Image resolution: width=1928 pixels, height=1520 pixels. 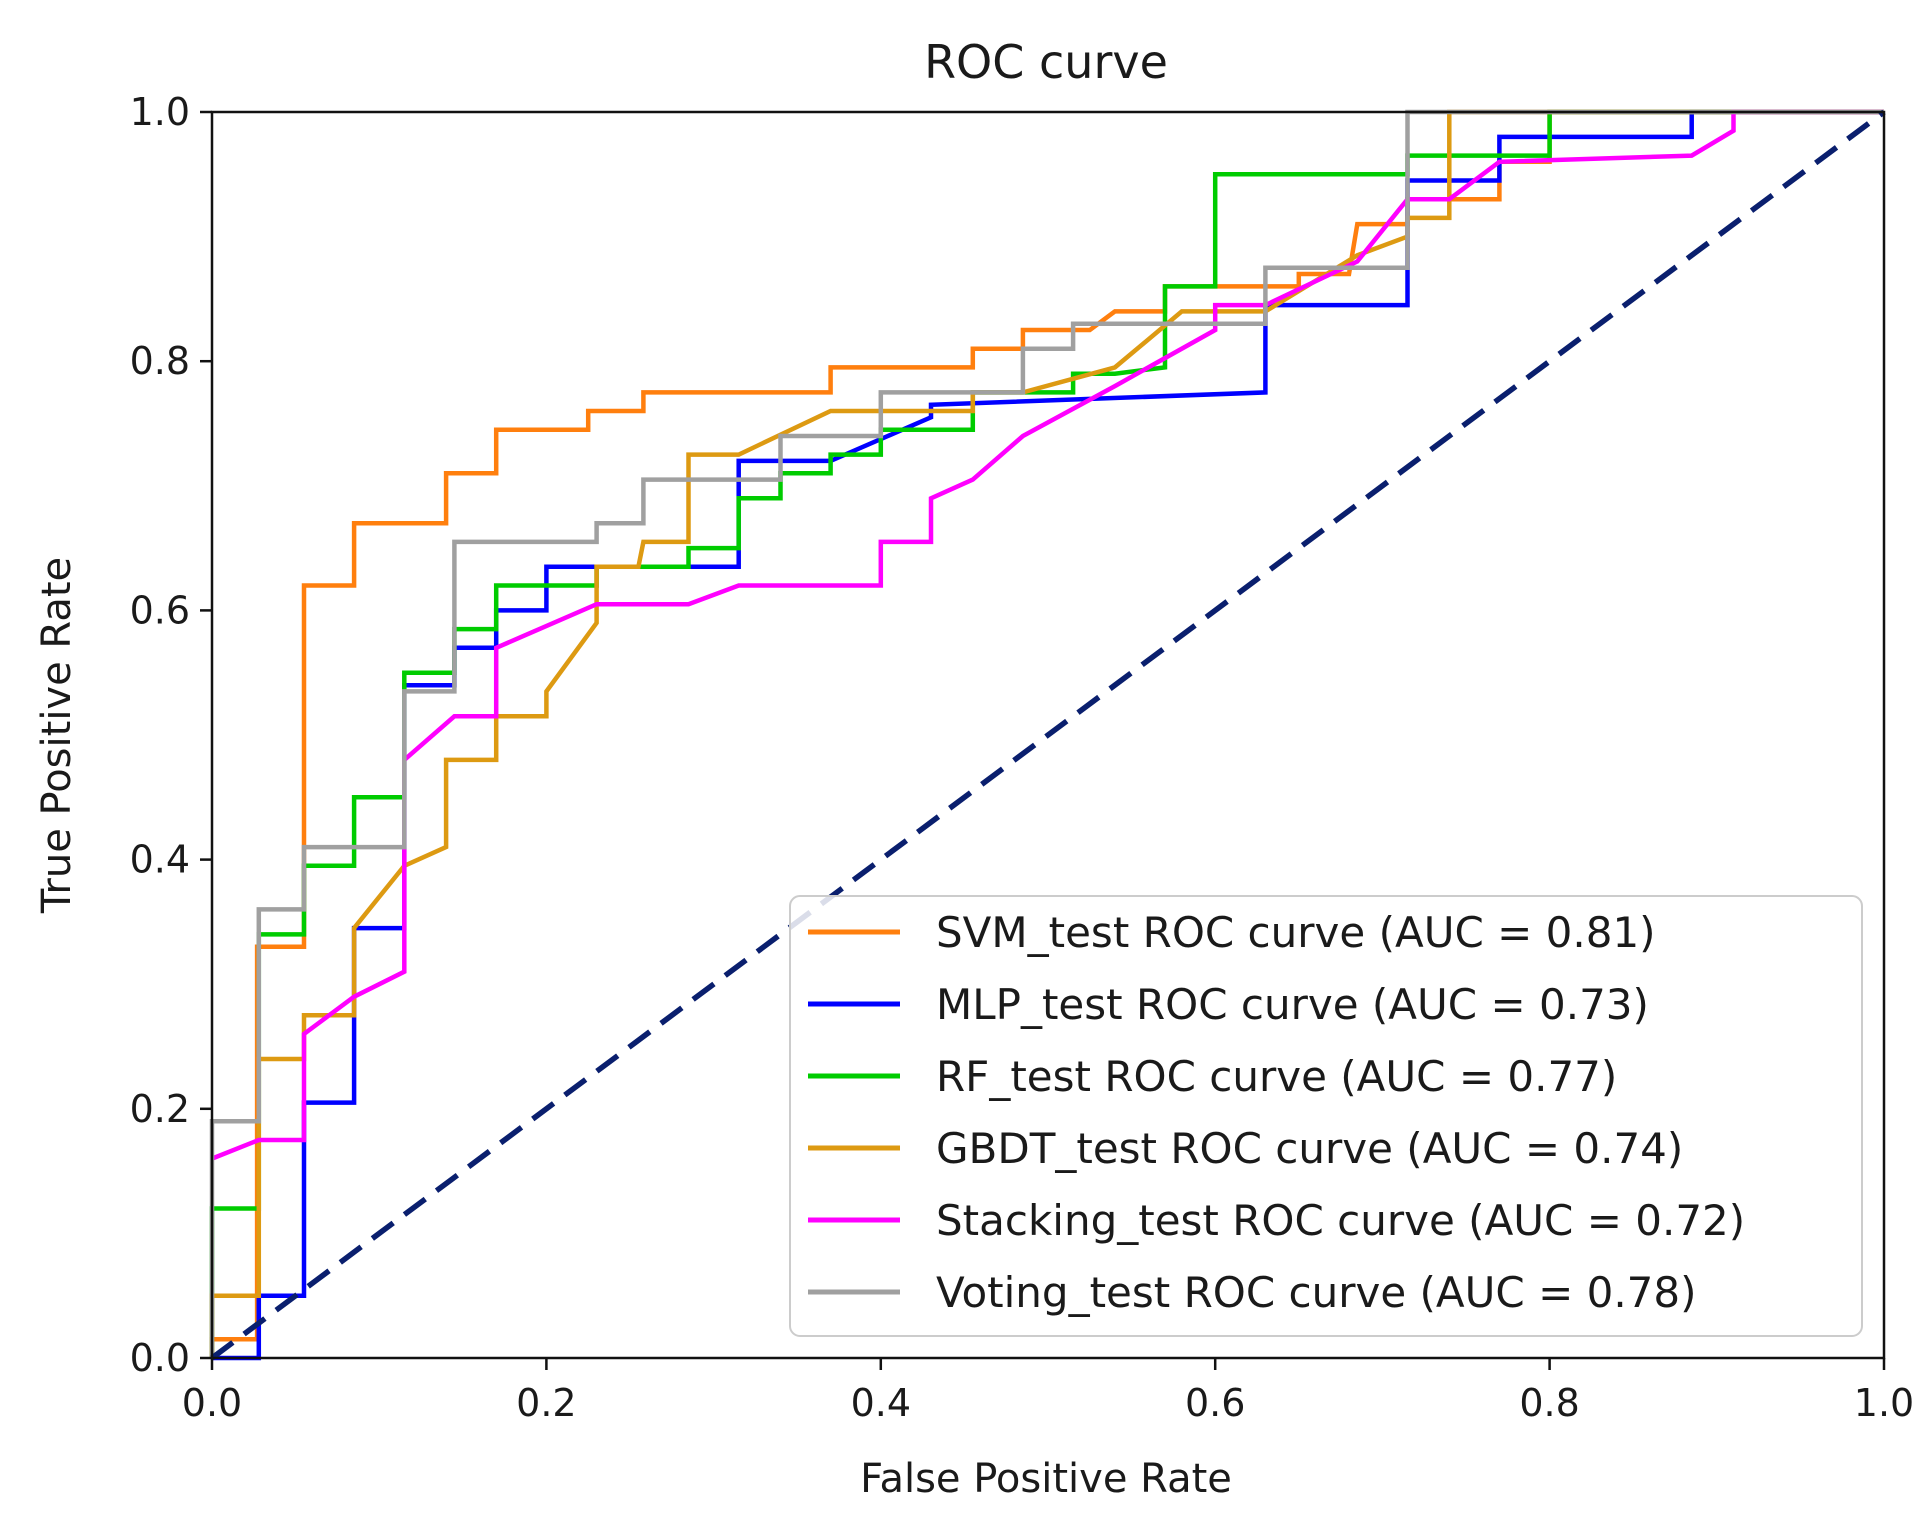 What do you see at coordinates (1292, 1004) in the screenshot?
I see `legend-label: MLP_test ROC curve (AUC = 0.73)` at bounding box center [1292, 1004].